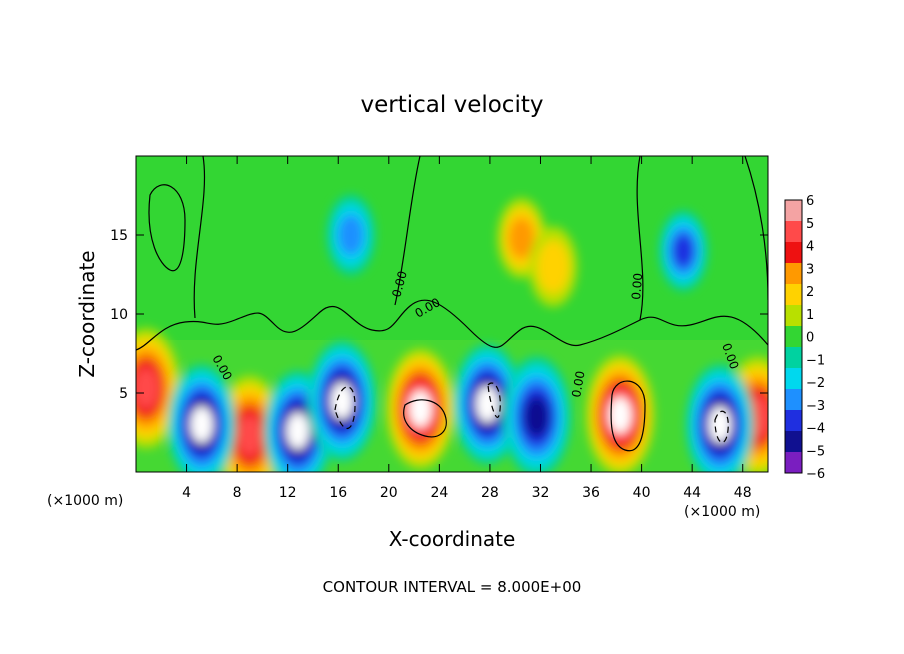 The width and height of the screenshot is (904, 654). I want to click on colorbar-label: −1, so click(815, 360).